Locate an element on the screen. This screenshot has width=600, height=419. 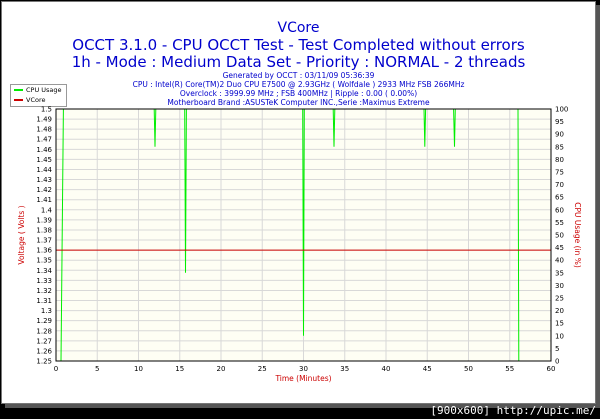
chart-title: VCore is located at coordinates (298, 28).